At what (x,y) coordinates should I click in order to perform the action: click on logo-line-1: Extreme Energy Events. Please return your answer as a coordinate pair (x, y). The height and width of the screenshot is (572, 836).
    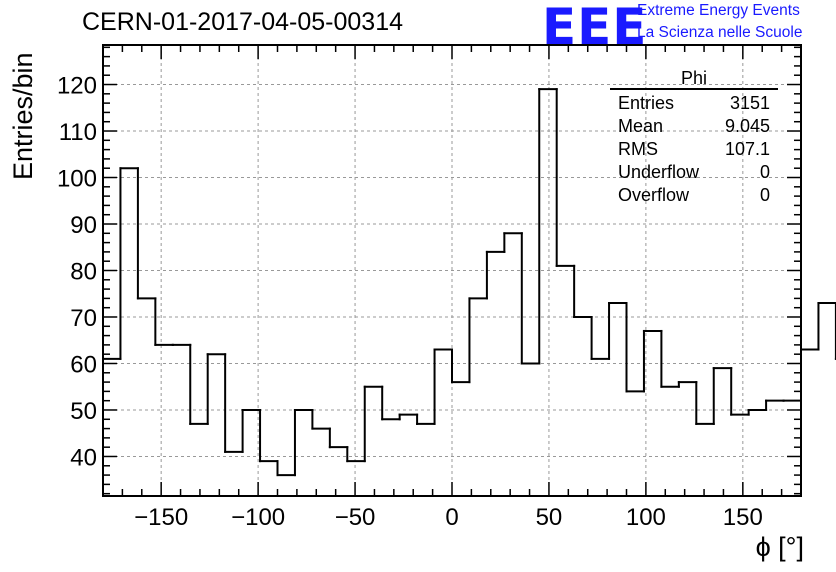
    Looking at the image, I should click on (718, 10).